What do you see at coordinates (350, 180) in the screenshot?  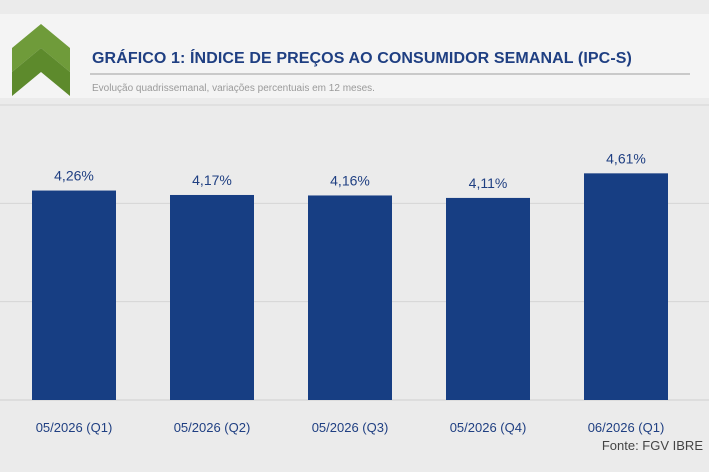 I see `data-label: 4,16%` at bounding box center [350, 180].